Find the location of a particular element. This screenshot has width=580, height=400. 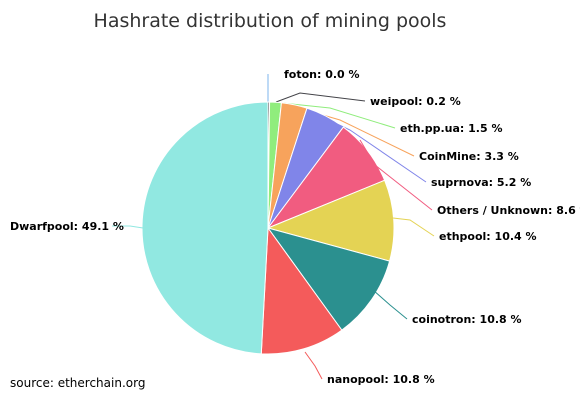

slice-label: coinotron: 10.8 % is located at coordinates (467, 319).